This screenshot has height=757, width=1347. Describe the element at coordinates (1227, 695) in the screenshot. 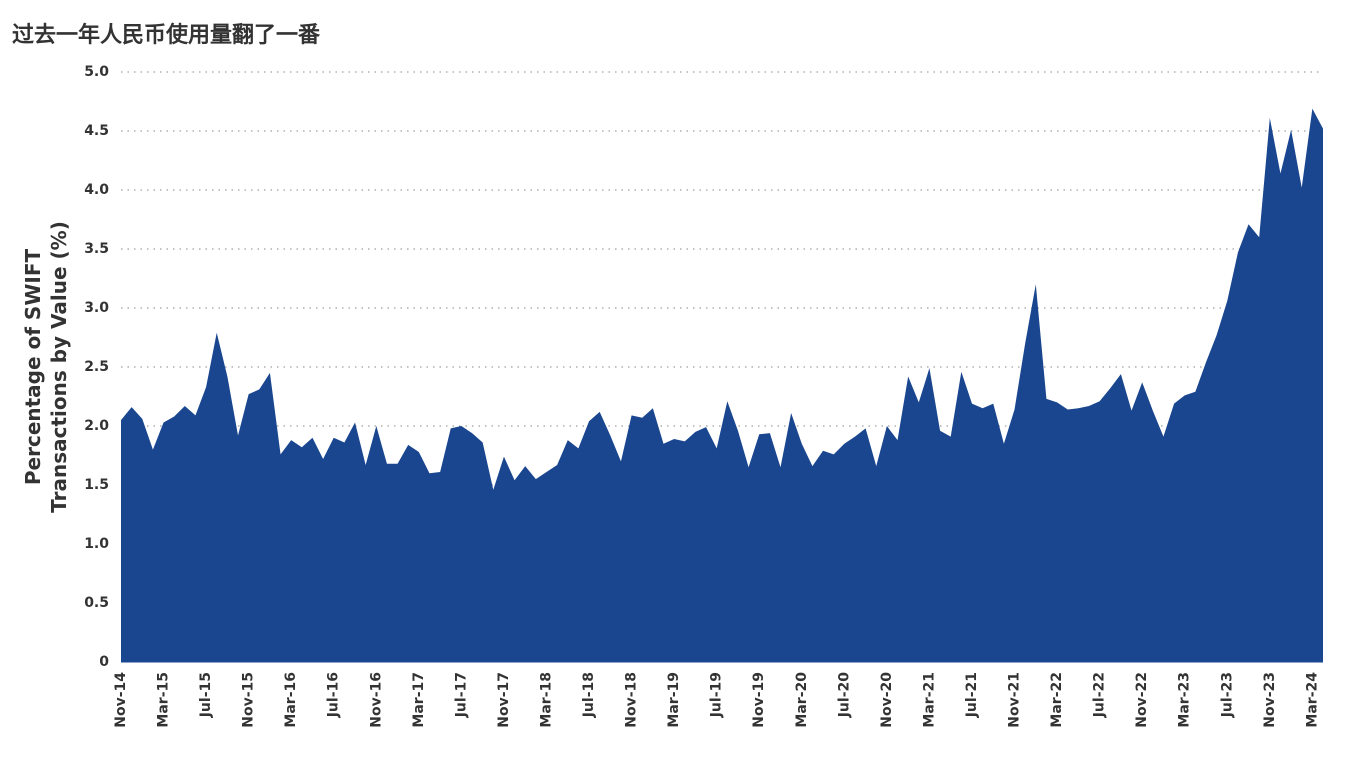

I see `x-tick-label: Jul-23` at that location.